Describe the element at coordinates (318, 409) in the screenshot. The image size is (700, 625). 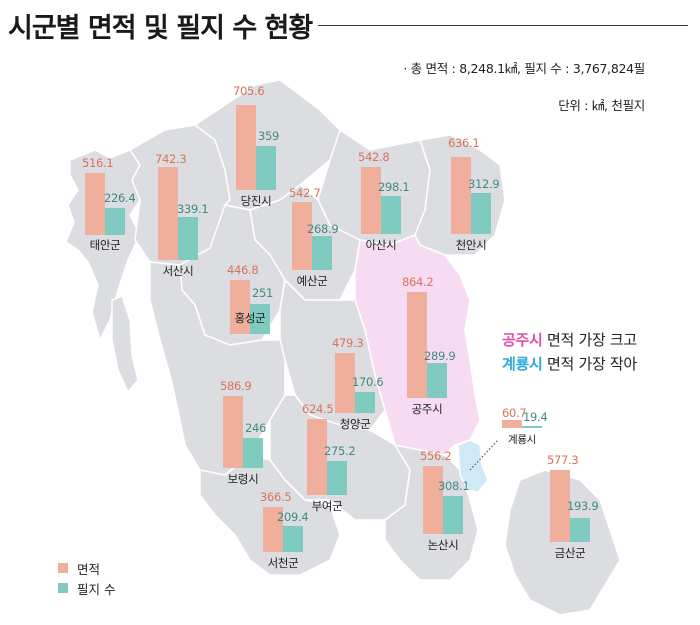
I see `area-value: 624.5` at that location.